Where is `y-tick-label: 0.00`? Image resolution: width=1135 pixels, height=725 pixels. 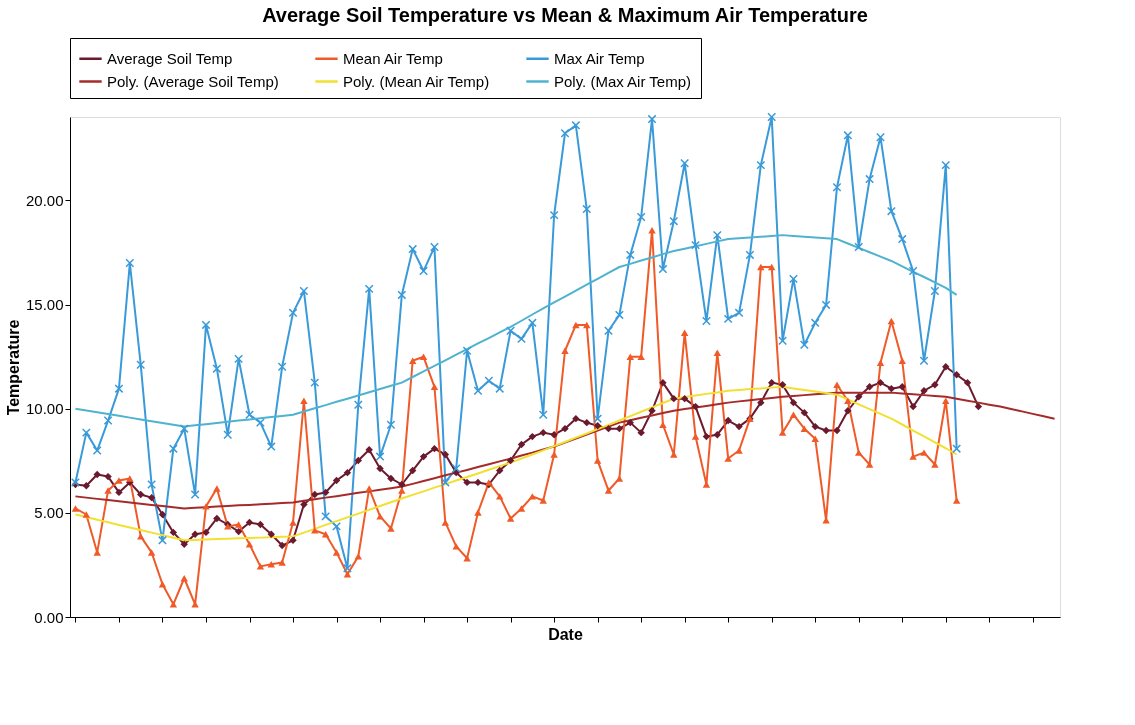 y-tick-label: 0.00 is located at coordinates (49, 617).